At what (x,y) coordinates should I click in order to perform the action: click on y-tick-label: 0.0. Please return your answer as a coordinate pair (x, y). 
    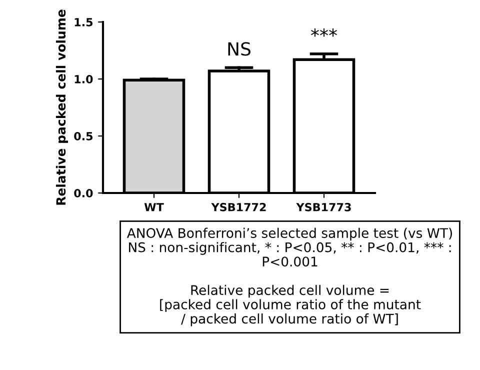
    Looking at the image, I should click on (83, 193).